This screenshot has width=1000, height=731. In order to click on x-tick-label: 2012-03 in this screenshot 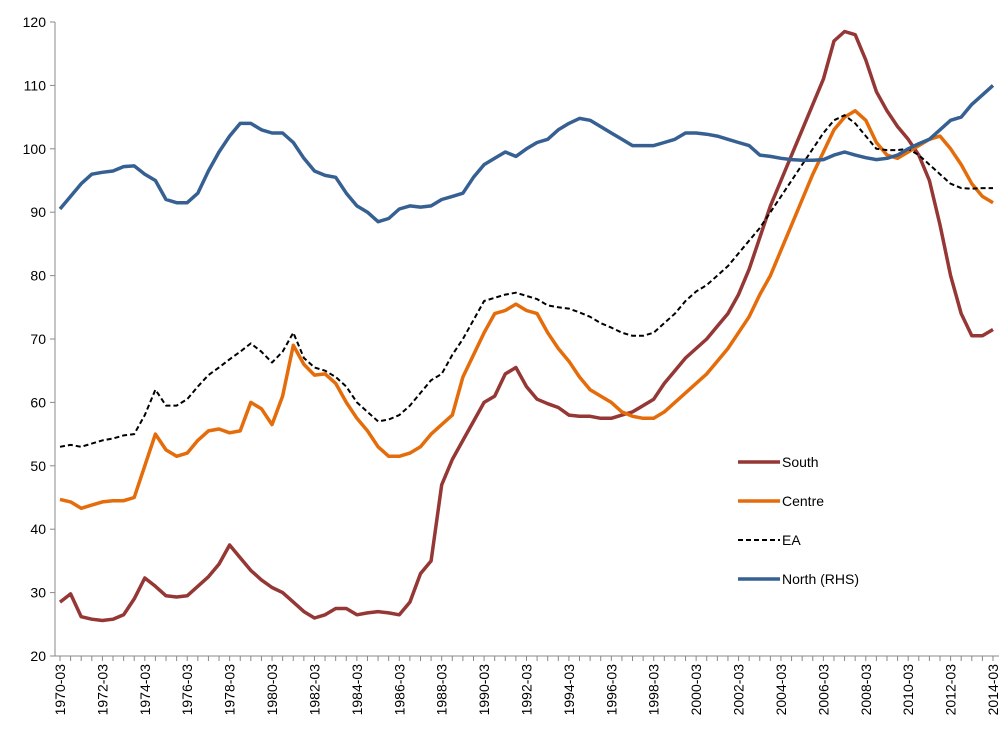, I will do `click(951, 690)`.